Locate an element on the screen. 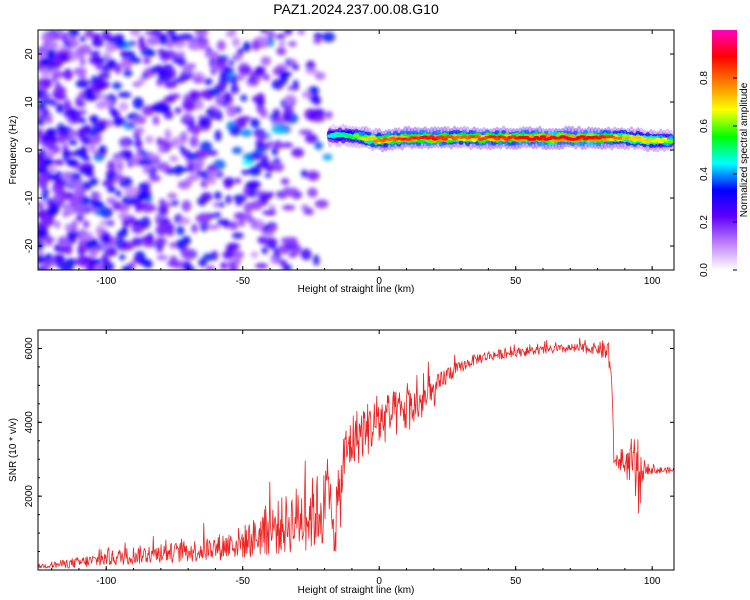 The height and width of the screenshot is (600, 750). snr-x-tick-label: 0 is located at coordinates (379, 581).